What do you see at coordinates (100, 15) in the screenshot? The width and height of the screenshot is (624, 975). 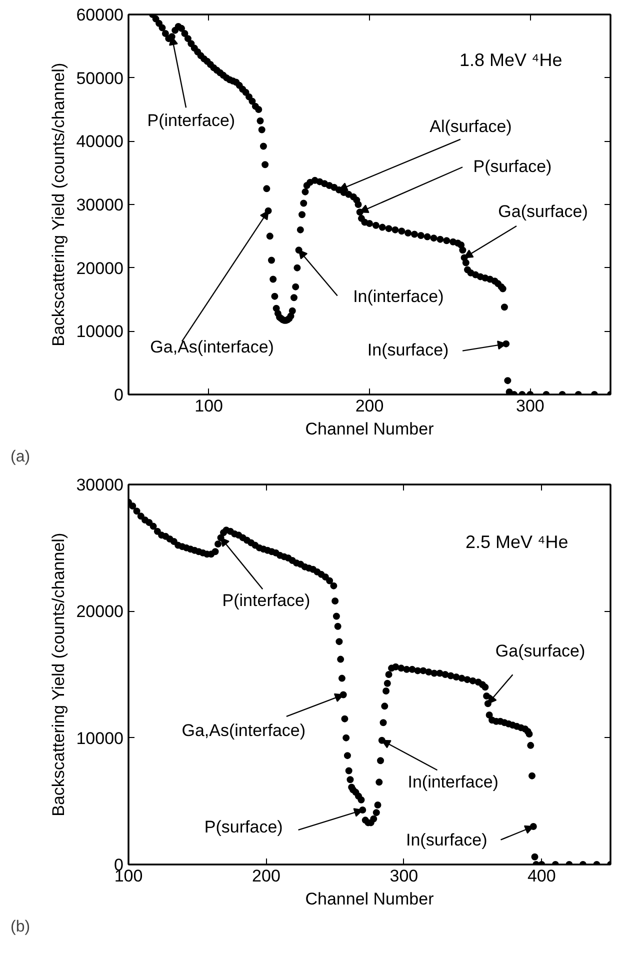 I see `y-tick-label: 60000` at bounding box center [100, 15].